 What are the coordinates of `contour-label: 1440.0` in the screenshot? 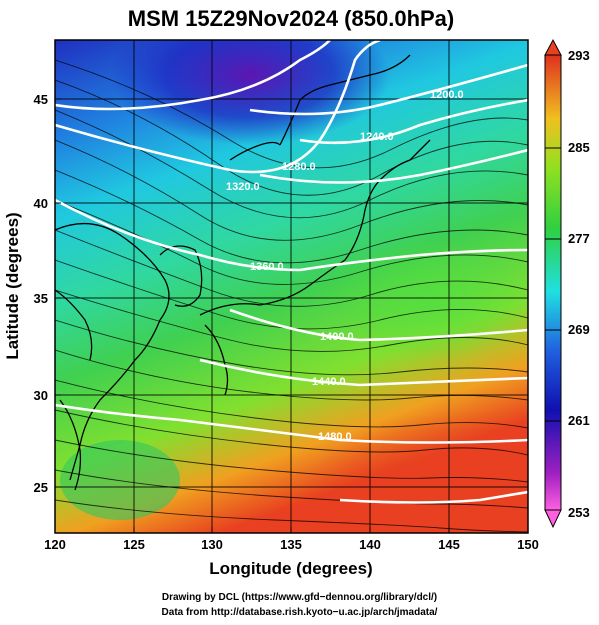 It's located at (329, 382).